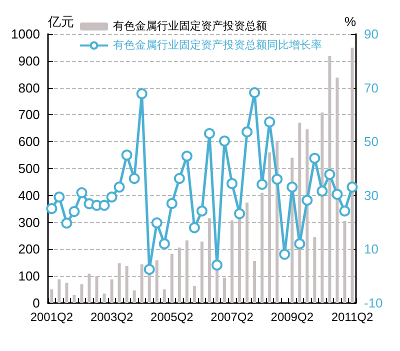 The width and height of the screenshot is (400, 351). I want to click on x-tick-label: 2003Q2, so click(112, 317).